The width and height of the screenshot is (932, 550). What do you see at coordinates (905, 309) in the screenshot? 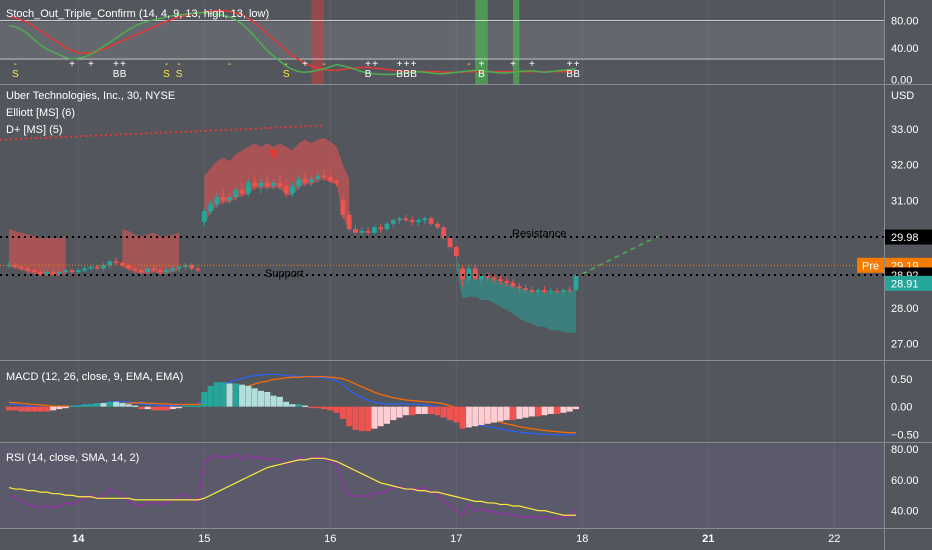
I see `price-tick-label: 28.00` at bounding box center [905, 309].